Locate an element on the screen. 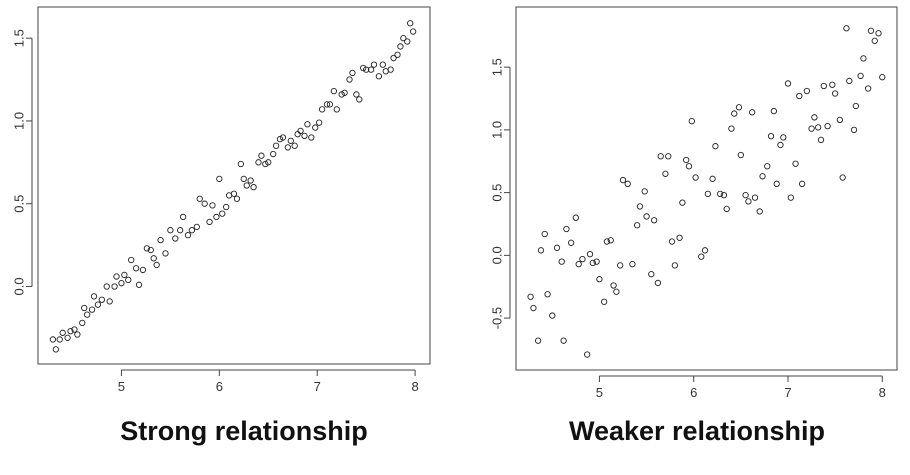 This screenshot has width=910, height=475. x-tick-label-weaker-2: 7 is located at coordinates (787, 392).